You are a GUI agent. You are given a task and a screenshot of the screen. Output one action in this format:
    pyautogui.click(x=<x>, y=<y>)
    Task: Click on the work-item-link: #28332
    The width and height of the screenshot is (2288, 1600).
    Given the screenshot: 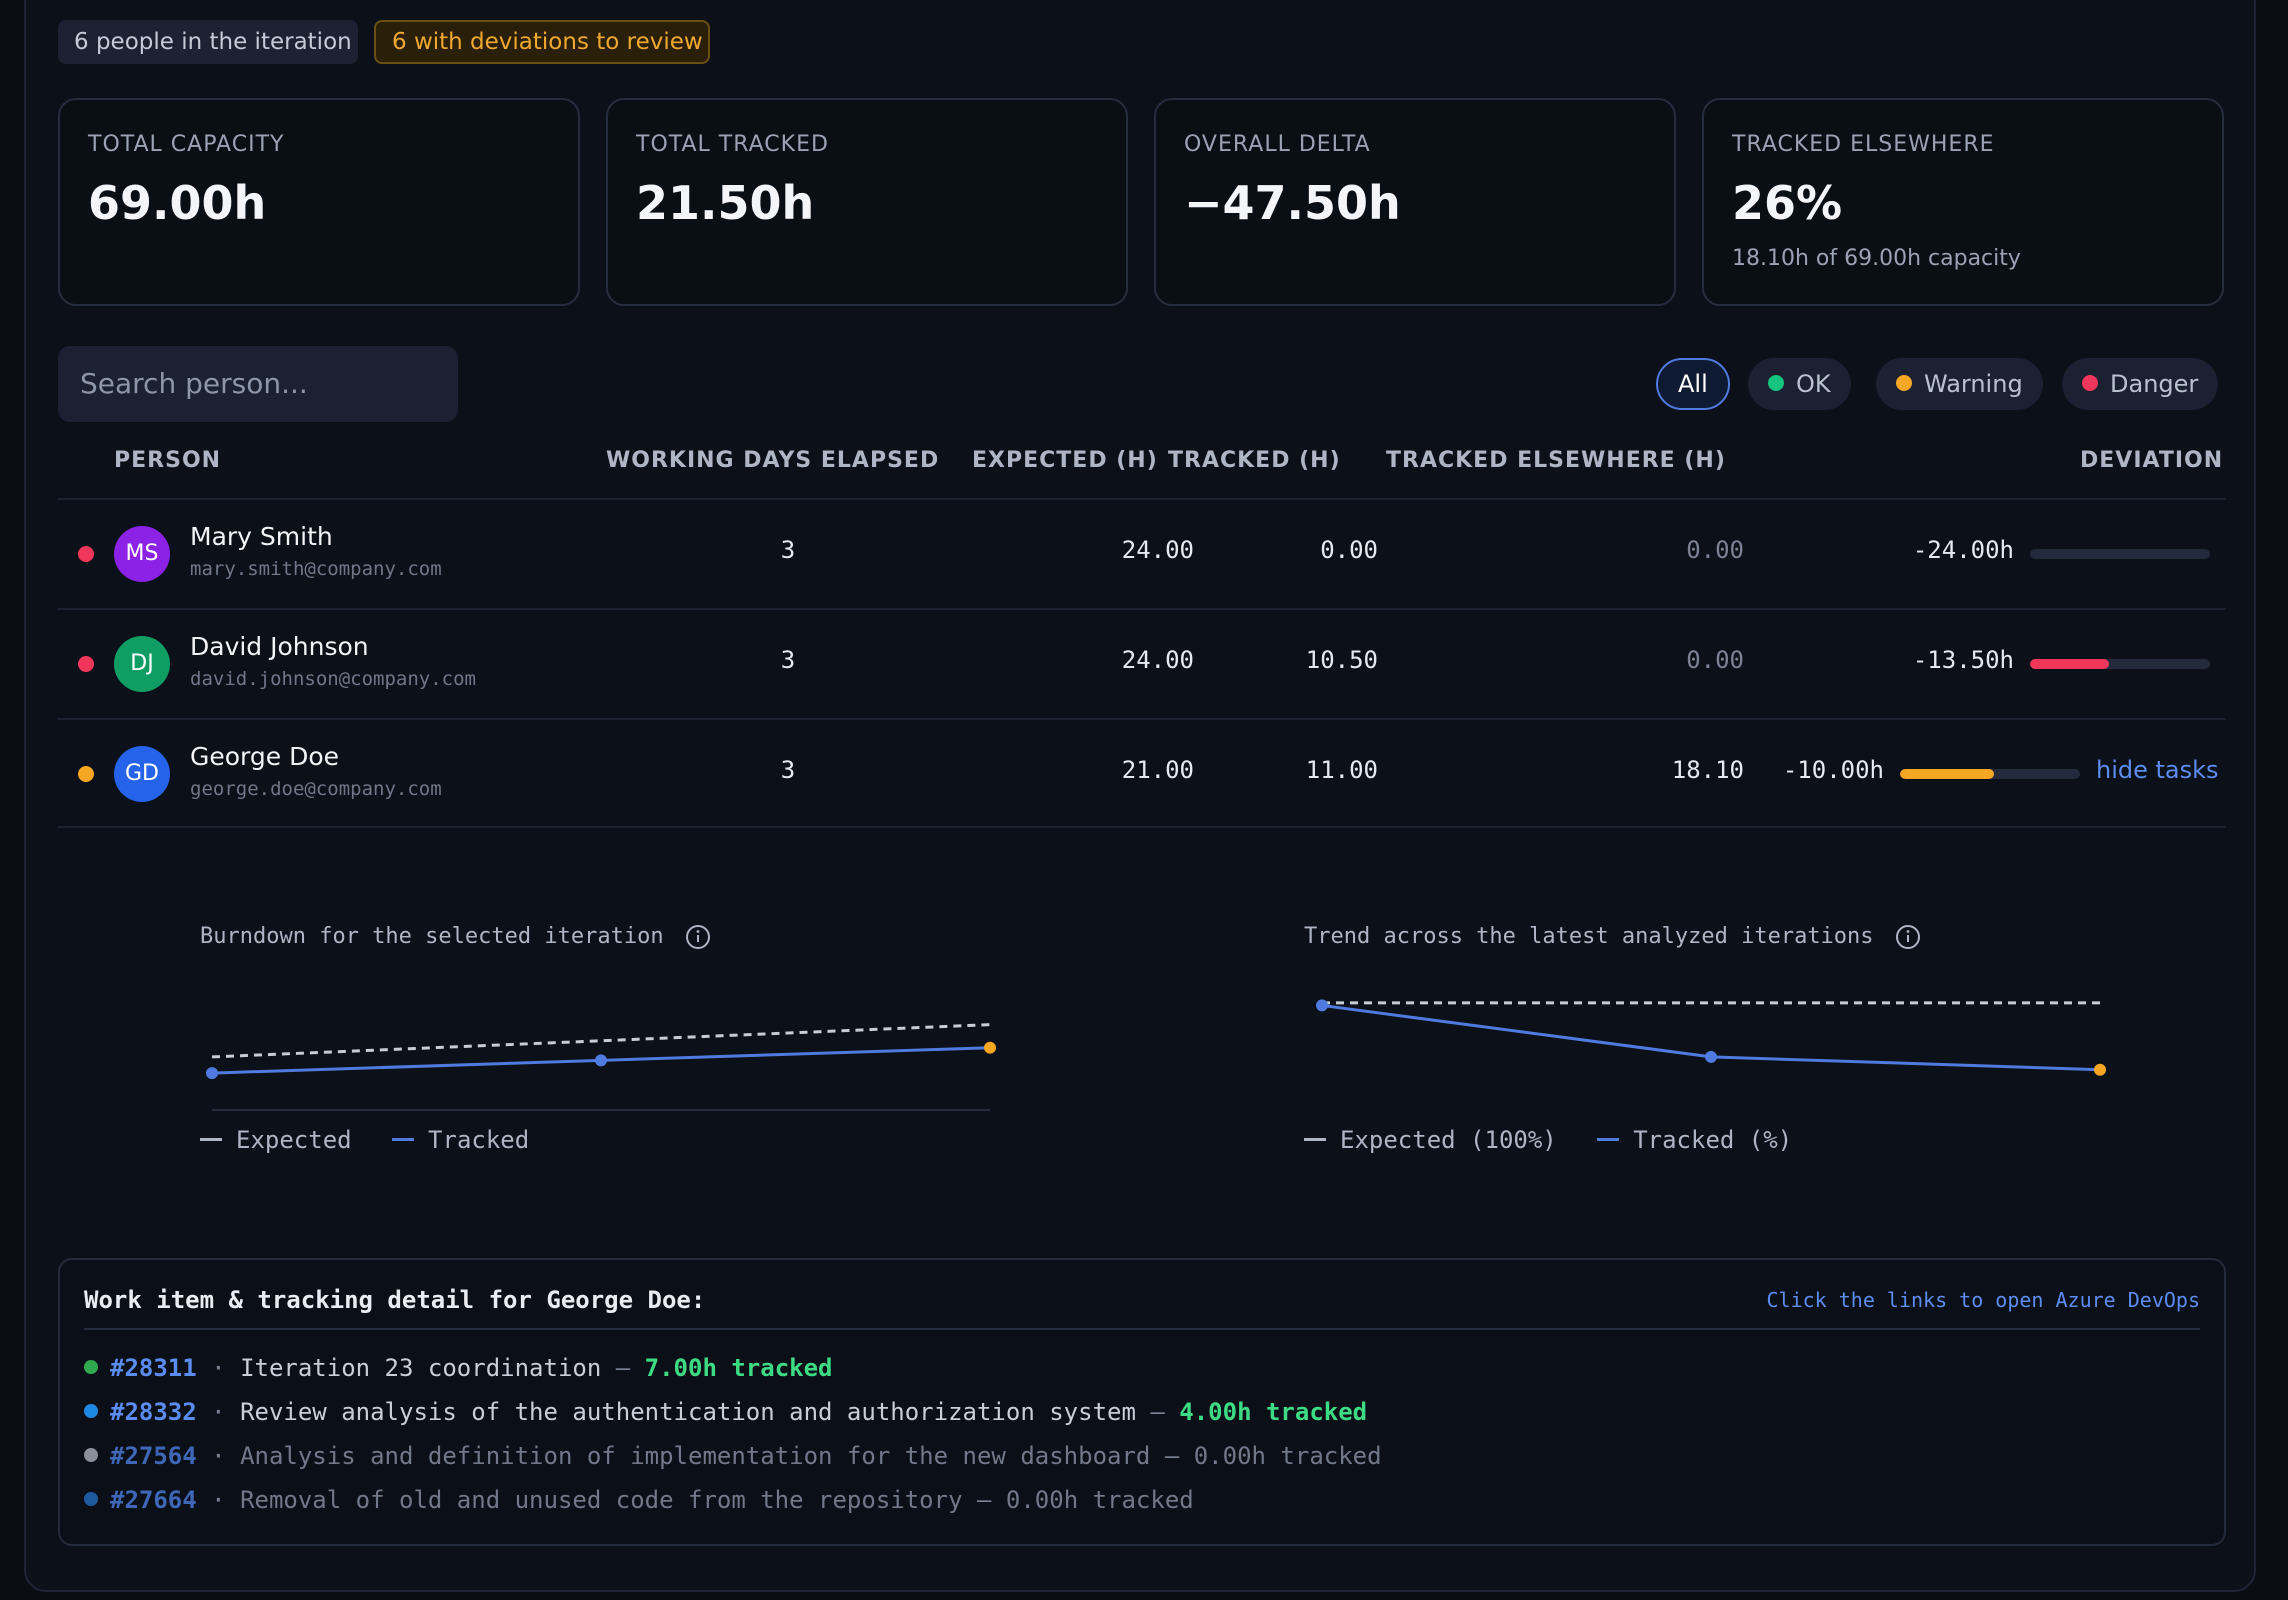 What is the action you would take?
    pyautogui.click(x=153, y=1412)
    